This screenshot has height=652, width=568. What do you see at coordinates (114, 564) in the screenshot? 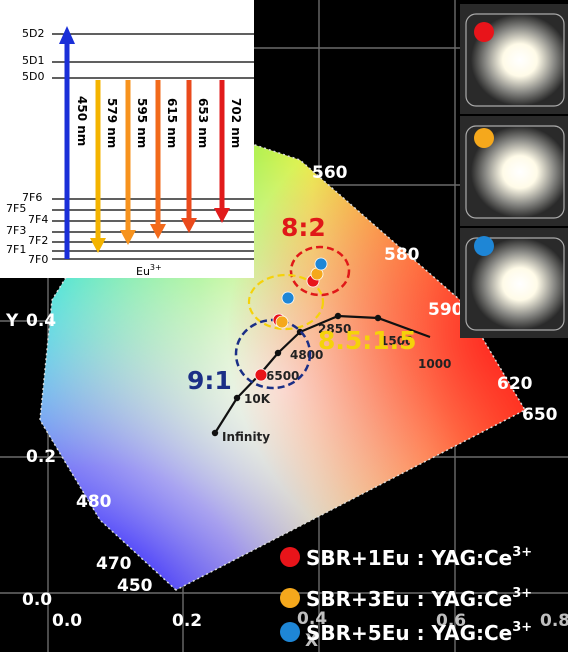
I see `wl-470: 470` at bounding box center [114, 564].